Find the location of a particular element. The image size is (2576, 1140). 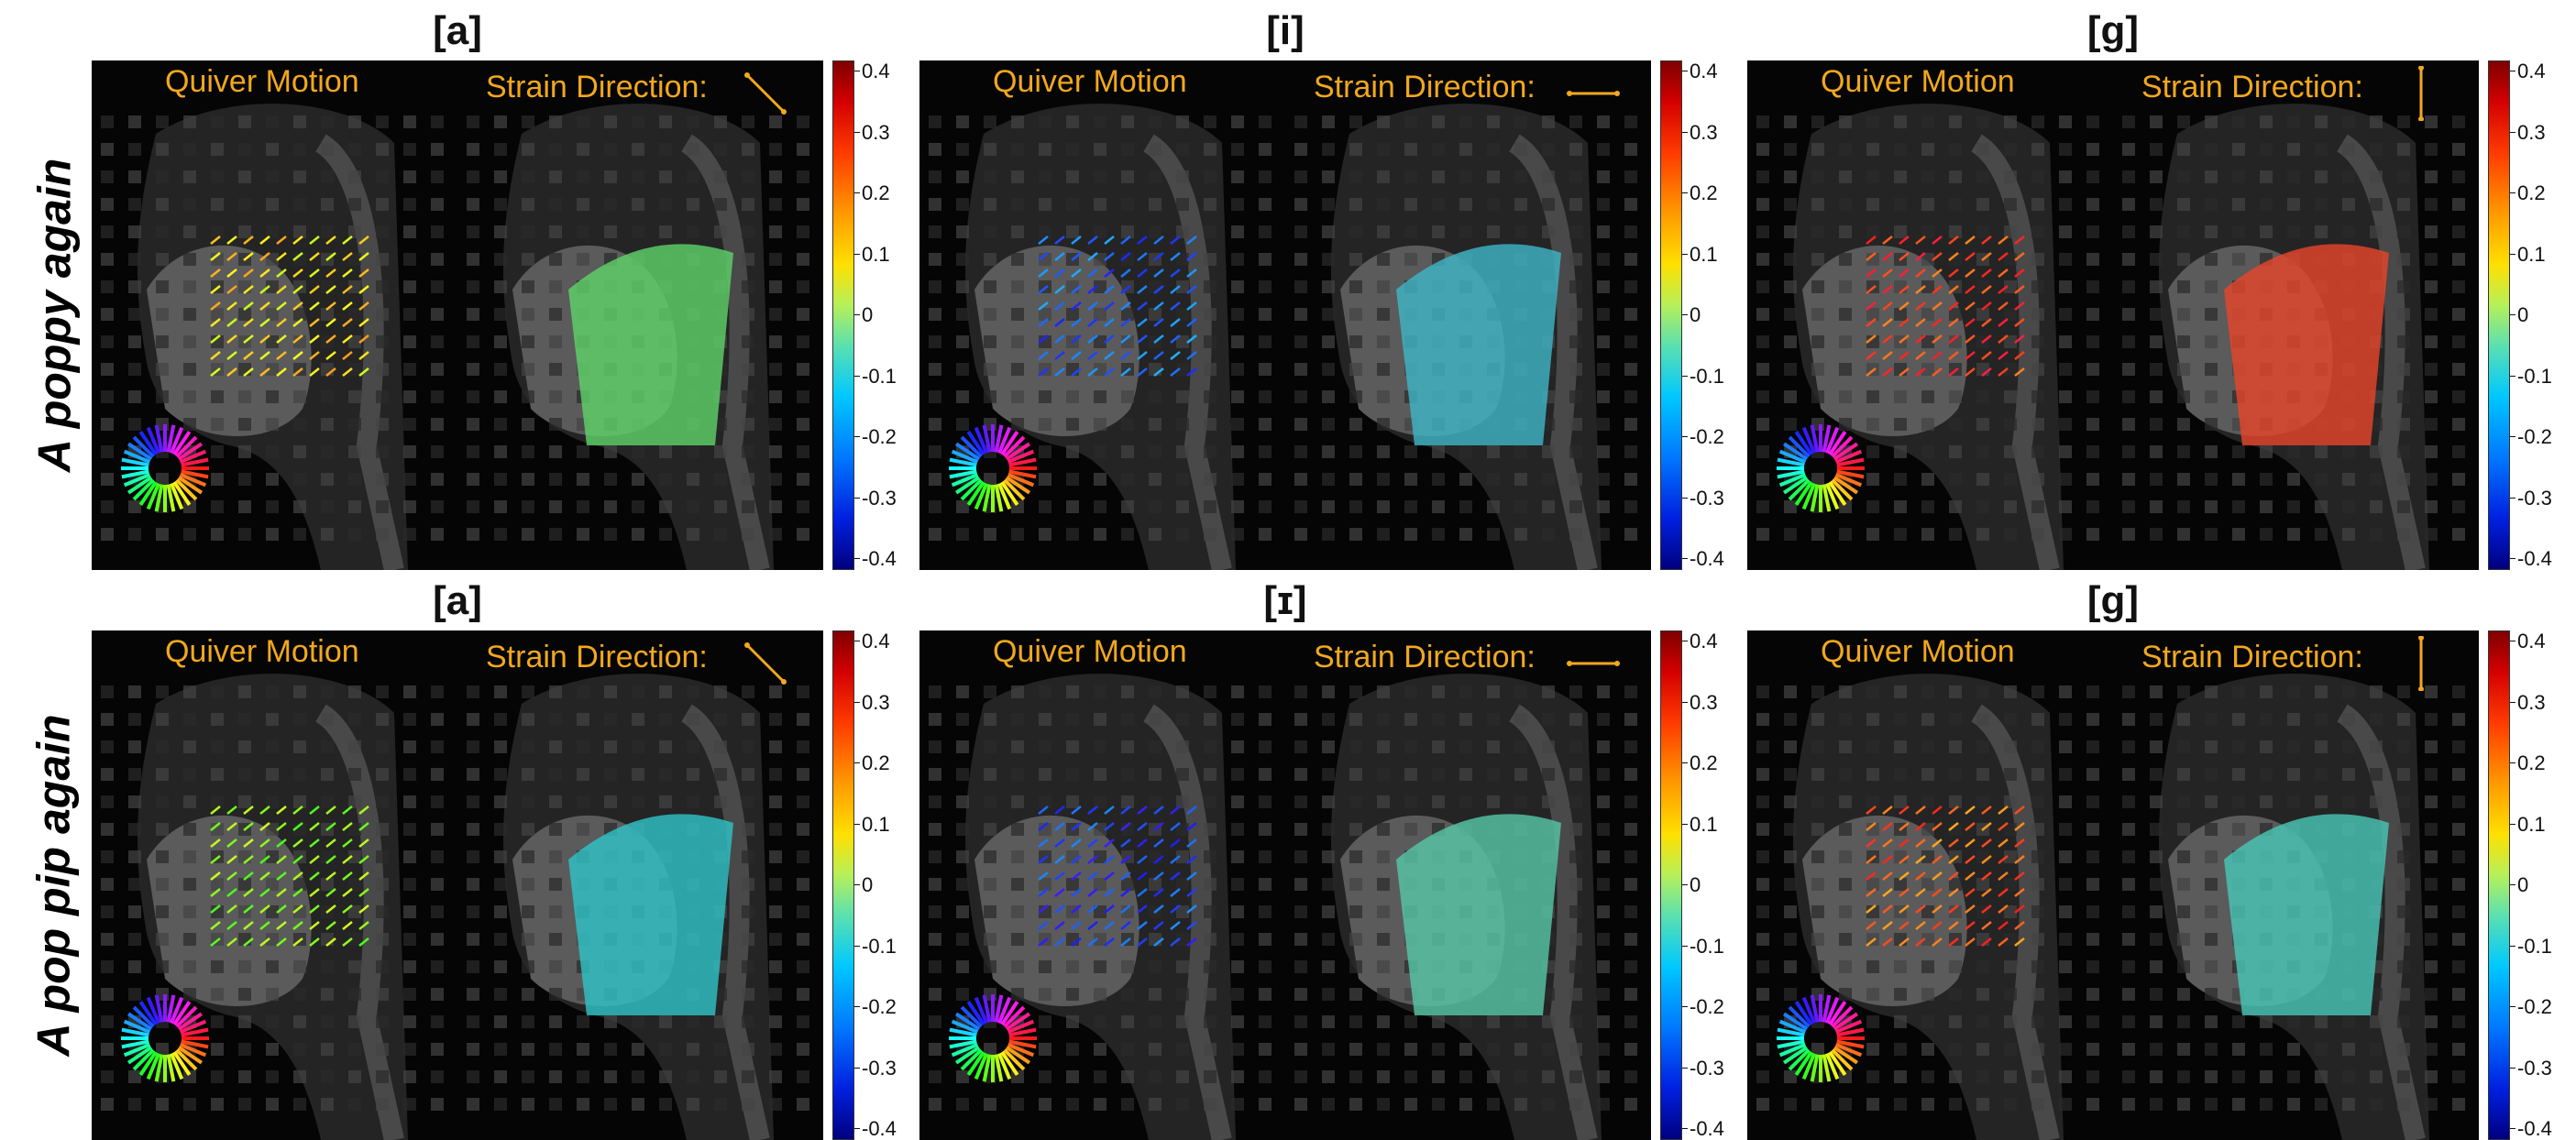

title-row2-col2: [ɪ] is located at coordinates (1285, 600).